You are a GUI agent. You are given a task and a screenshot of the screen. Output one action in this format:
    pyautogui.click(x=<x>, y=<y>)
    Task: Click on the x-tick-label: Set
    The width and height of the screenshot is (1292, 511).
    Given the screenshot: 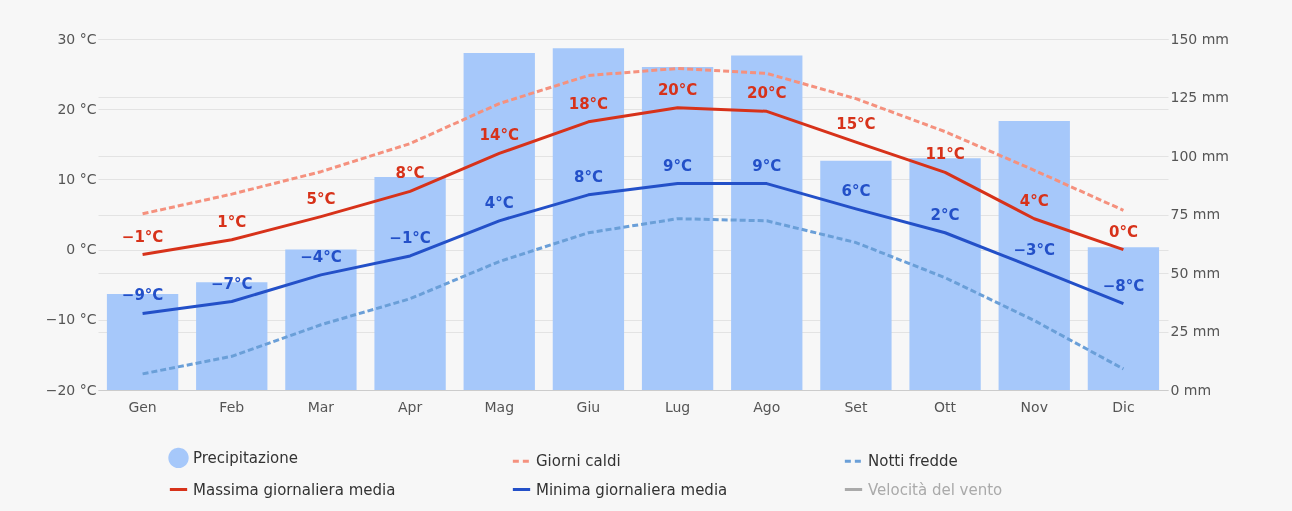 What is the action you would take?
    pyautogui.click(x=856, y=406)
    